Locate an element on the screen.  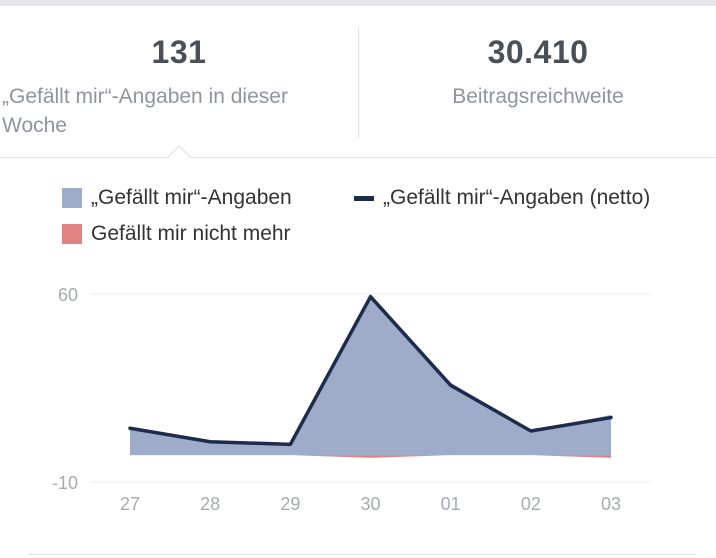
reach-count: 30.410 is located at coordinates (538, 52).